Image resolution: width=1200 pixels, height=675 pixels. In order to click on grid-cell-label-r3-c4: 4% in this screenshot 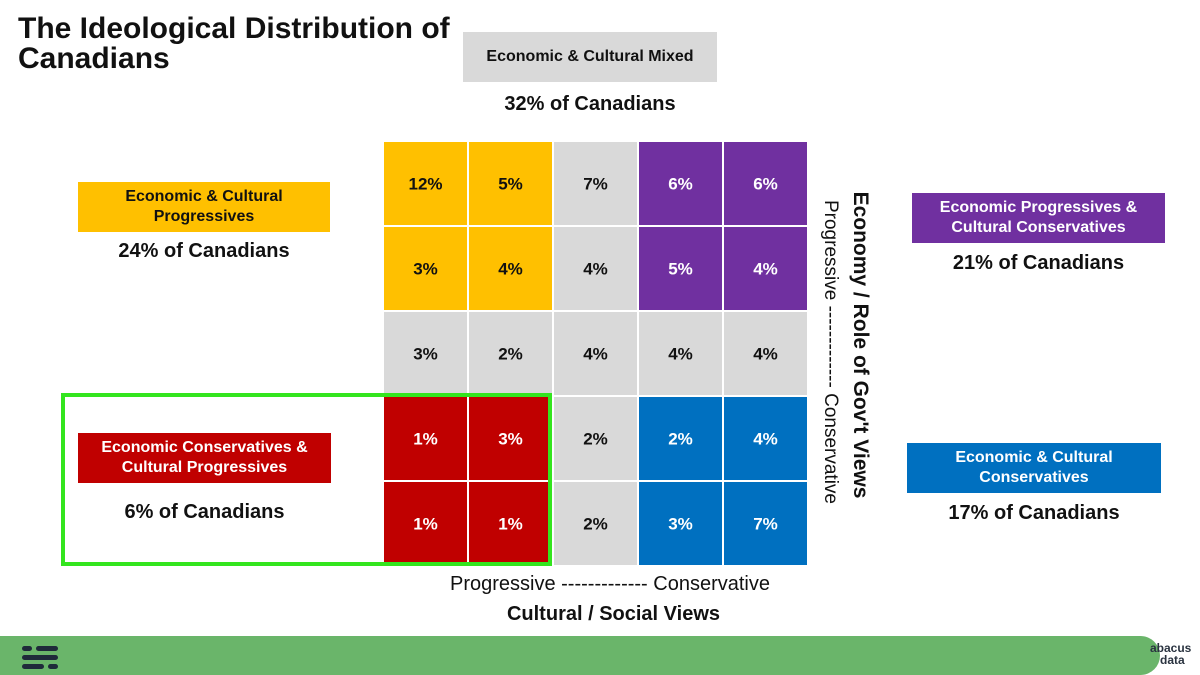, I will do `click(680, 354)`.